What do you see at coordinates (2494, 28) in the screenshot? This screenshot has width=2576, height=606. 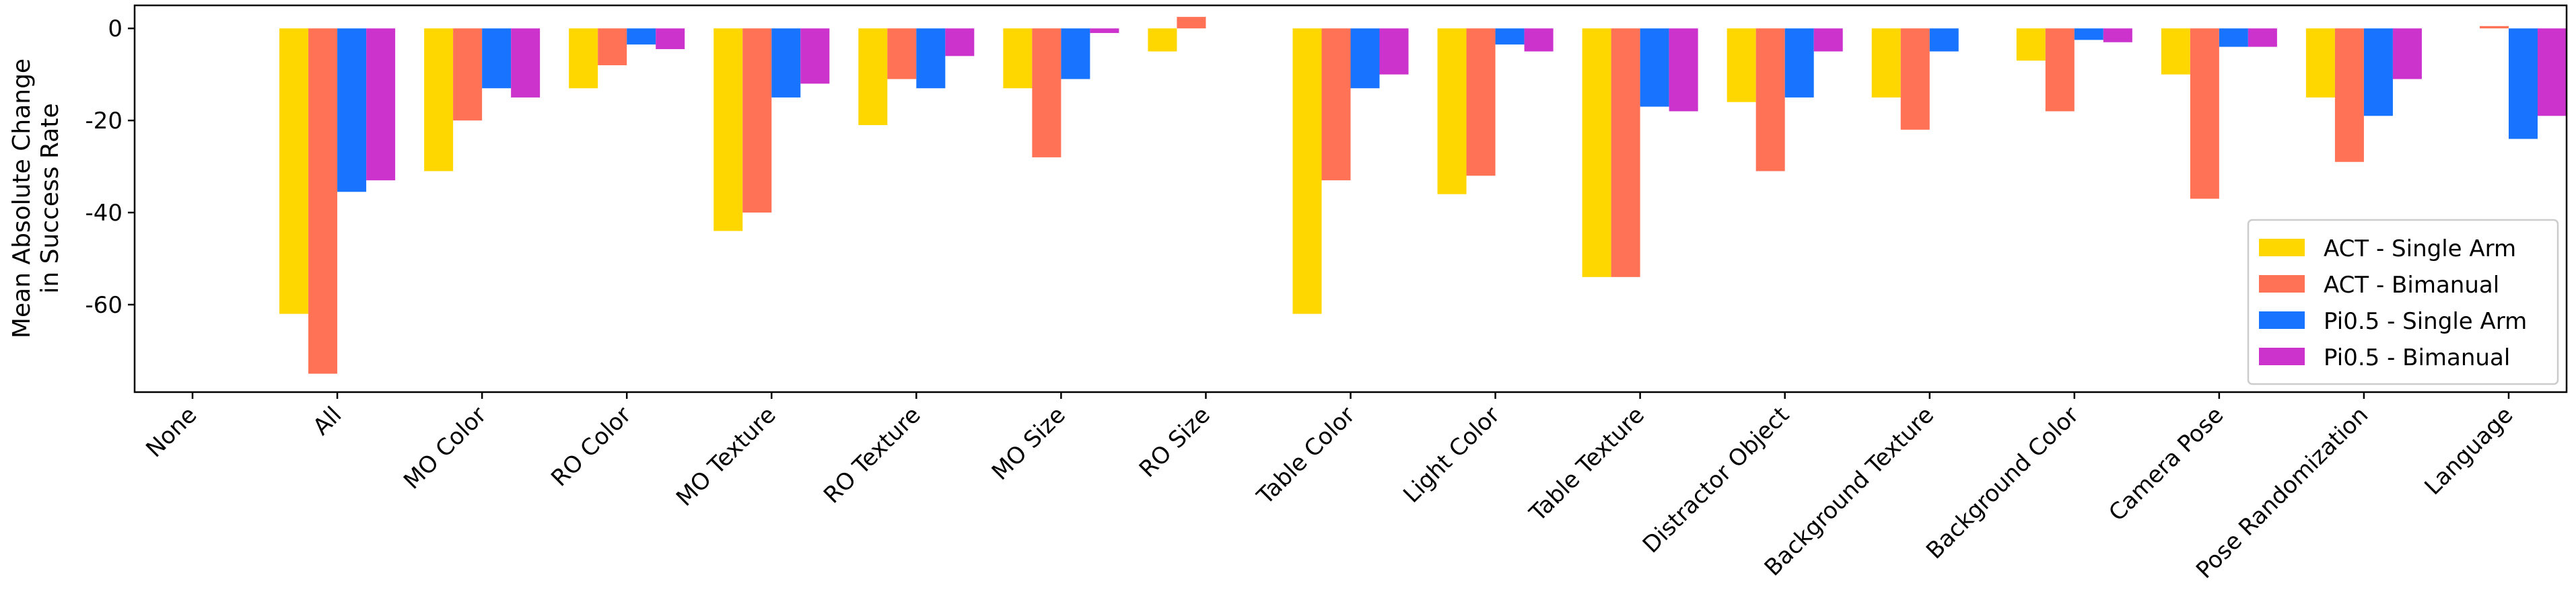 I see `bar-act-bimanual-language` at bounding box center [2494, 28].